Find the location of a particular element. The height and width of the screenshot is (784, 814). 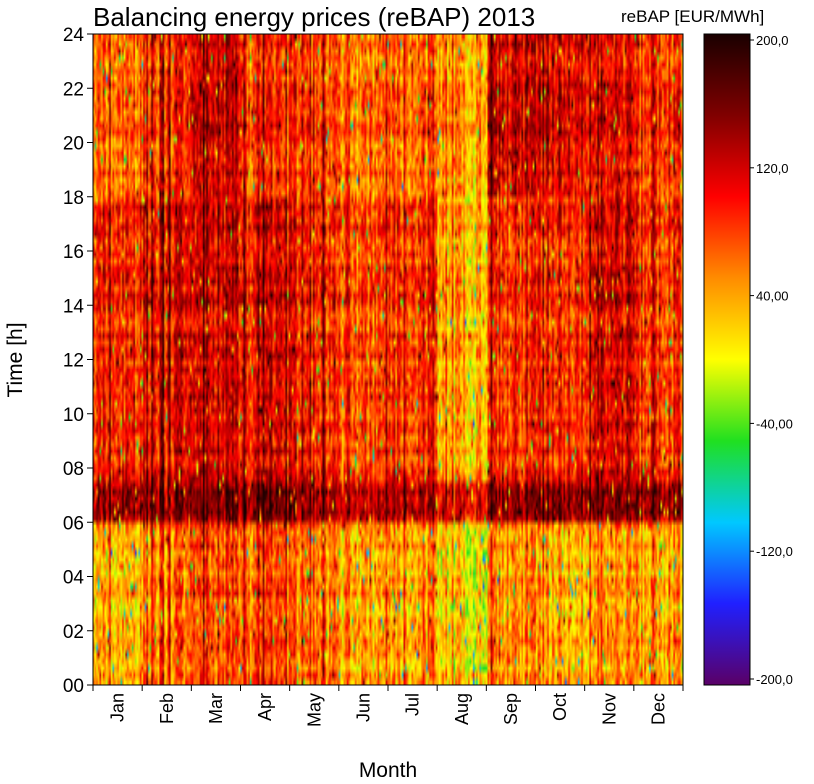

colorbar-tick-label: 40,00 is located at coordinates (772, 296).